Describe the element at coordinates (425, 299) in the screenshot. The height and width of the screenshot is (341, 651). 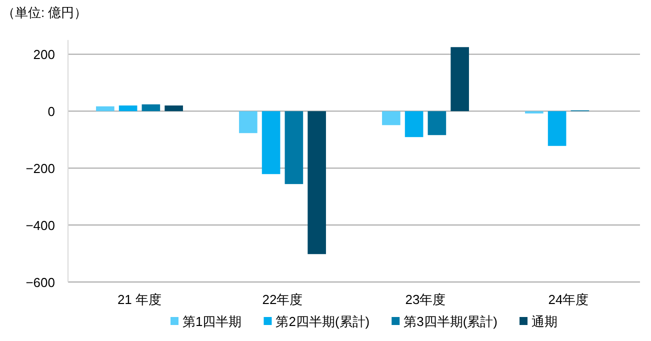
I see `x-tick-label: 23年度` at that location.